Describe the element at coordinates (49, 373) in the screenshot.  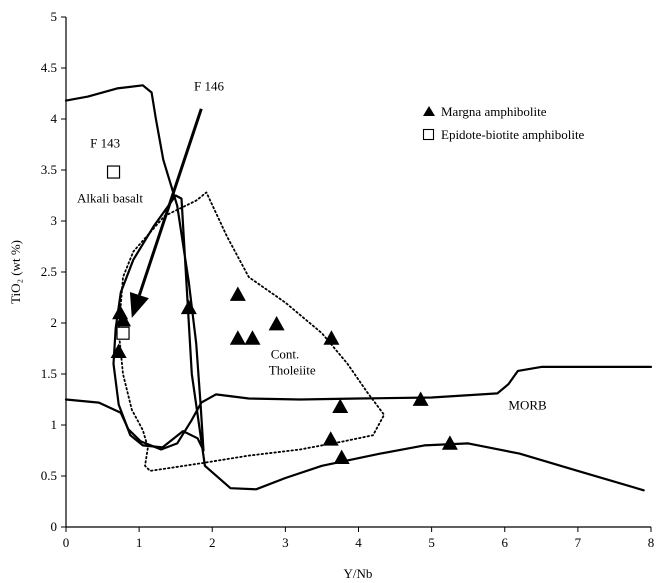
I see `y-tick-label: 1.5` at that location.